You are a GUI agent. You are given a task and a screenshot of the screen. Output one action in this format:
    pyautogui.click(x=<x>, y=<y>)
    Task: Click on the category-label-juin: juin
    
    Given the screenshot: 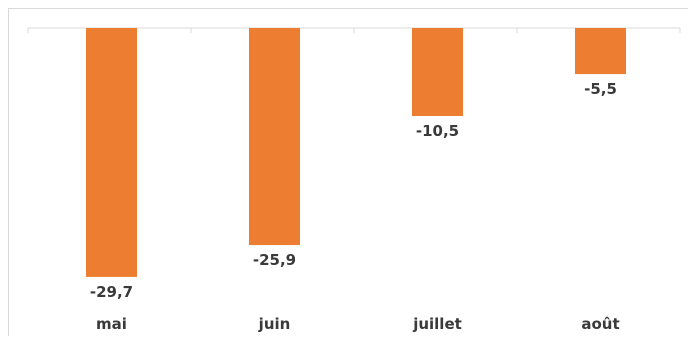 What is the action you would take?
    pyautogui.click(x=274, y=324)
    